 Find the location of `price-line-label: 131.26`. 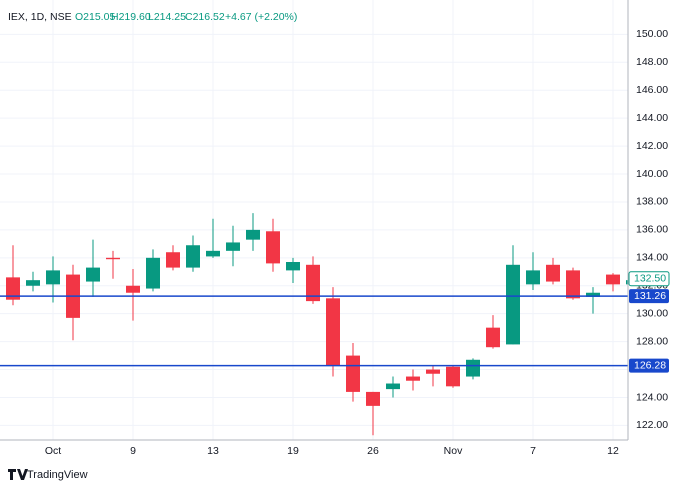

price-line-label: 131.26 is located at coordinates (650, 296).